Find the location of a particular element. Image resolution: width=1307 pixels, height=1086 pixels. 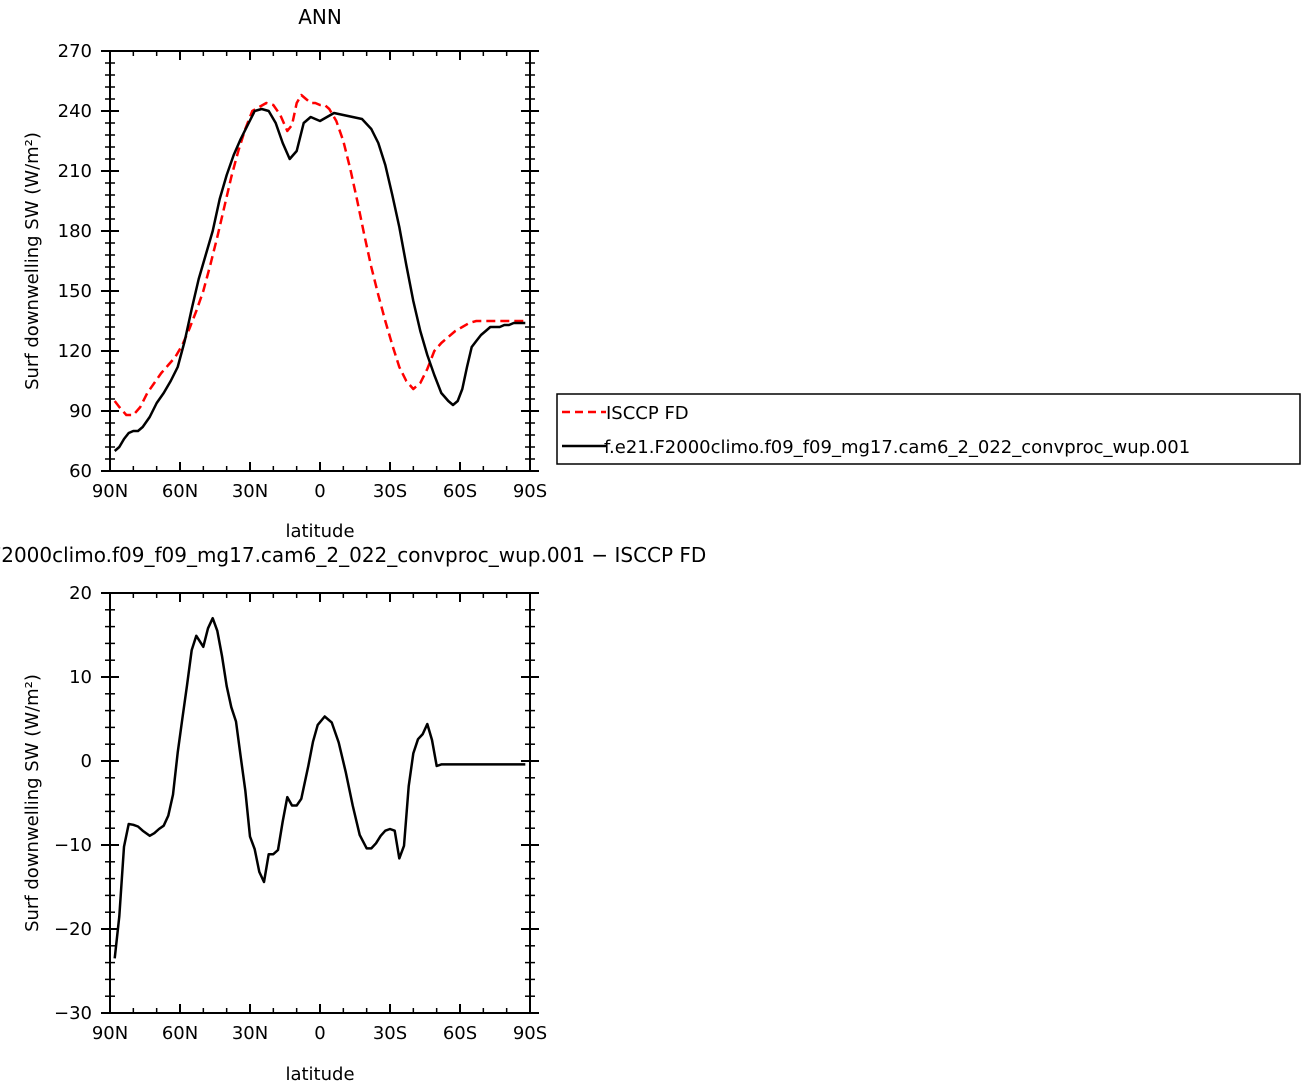

y-tick-label: 10 is located at coordinates (80, 677).